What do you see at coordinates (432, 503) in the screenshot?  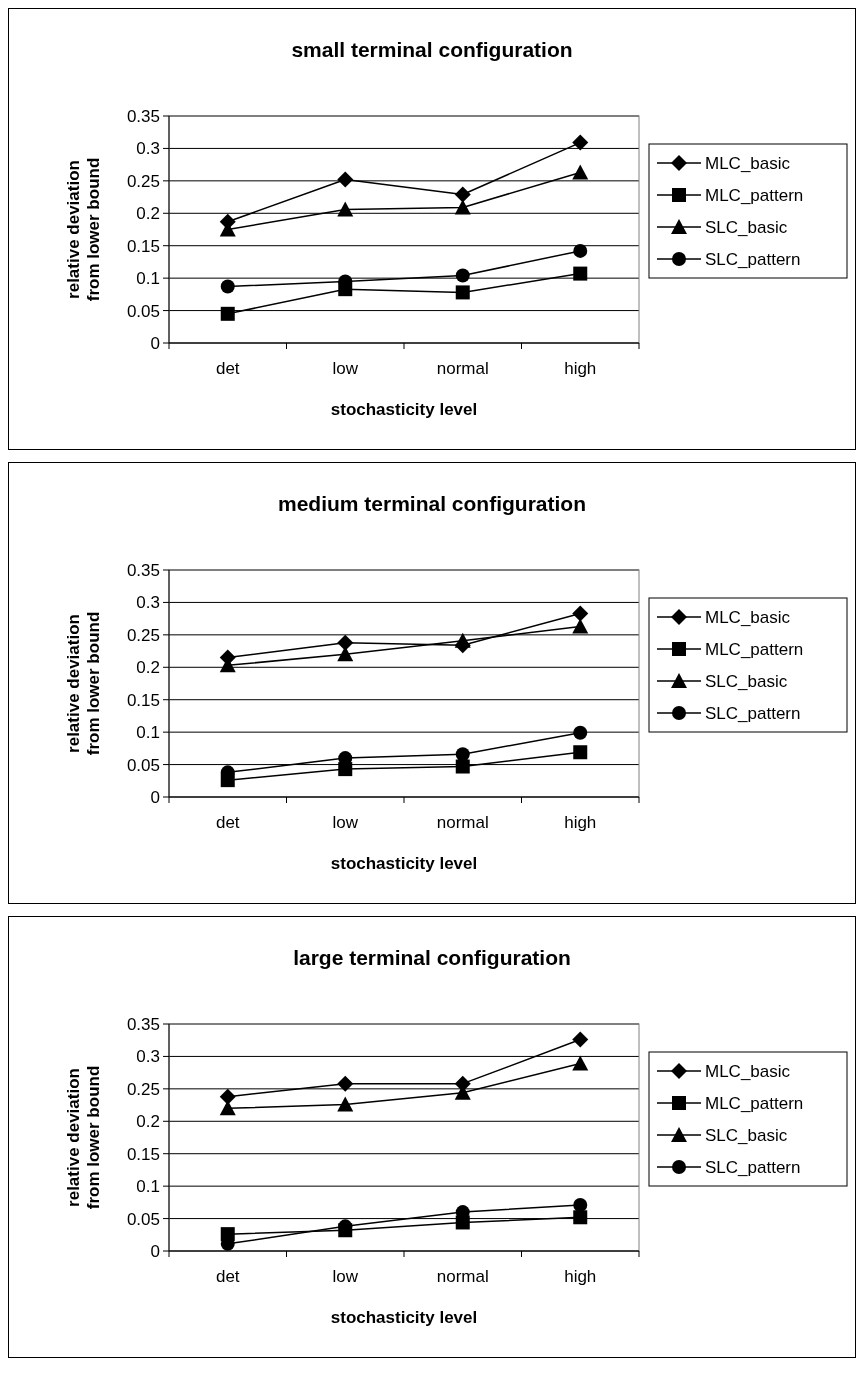 I see `chart-title: medium terminal configuration` at bounding box center [432, 503].